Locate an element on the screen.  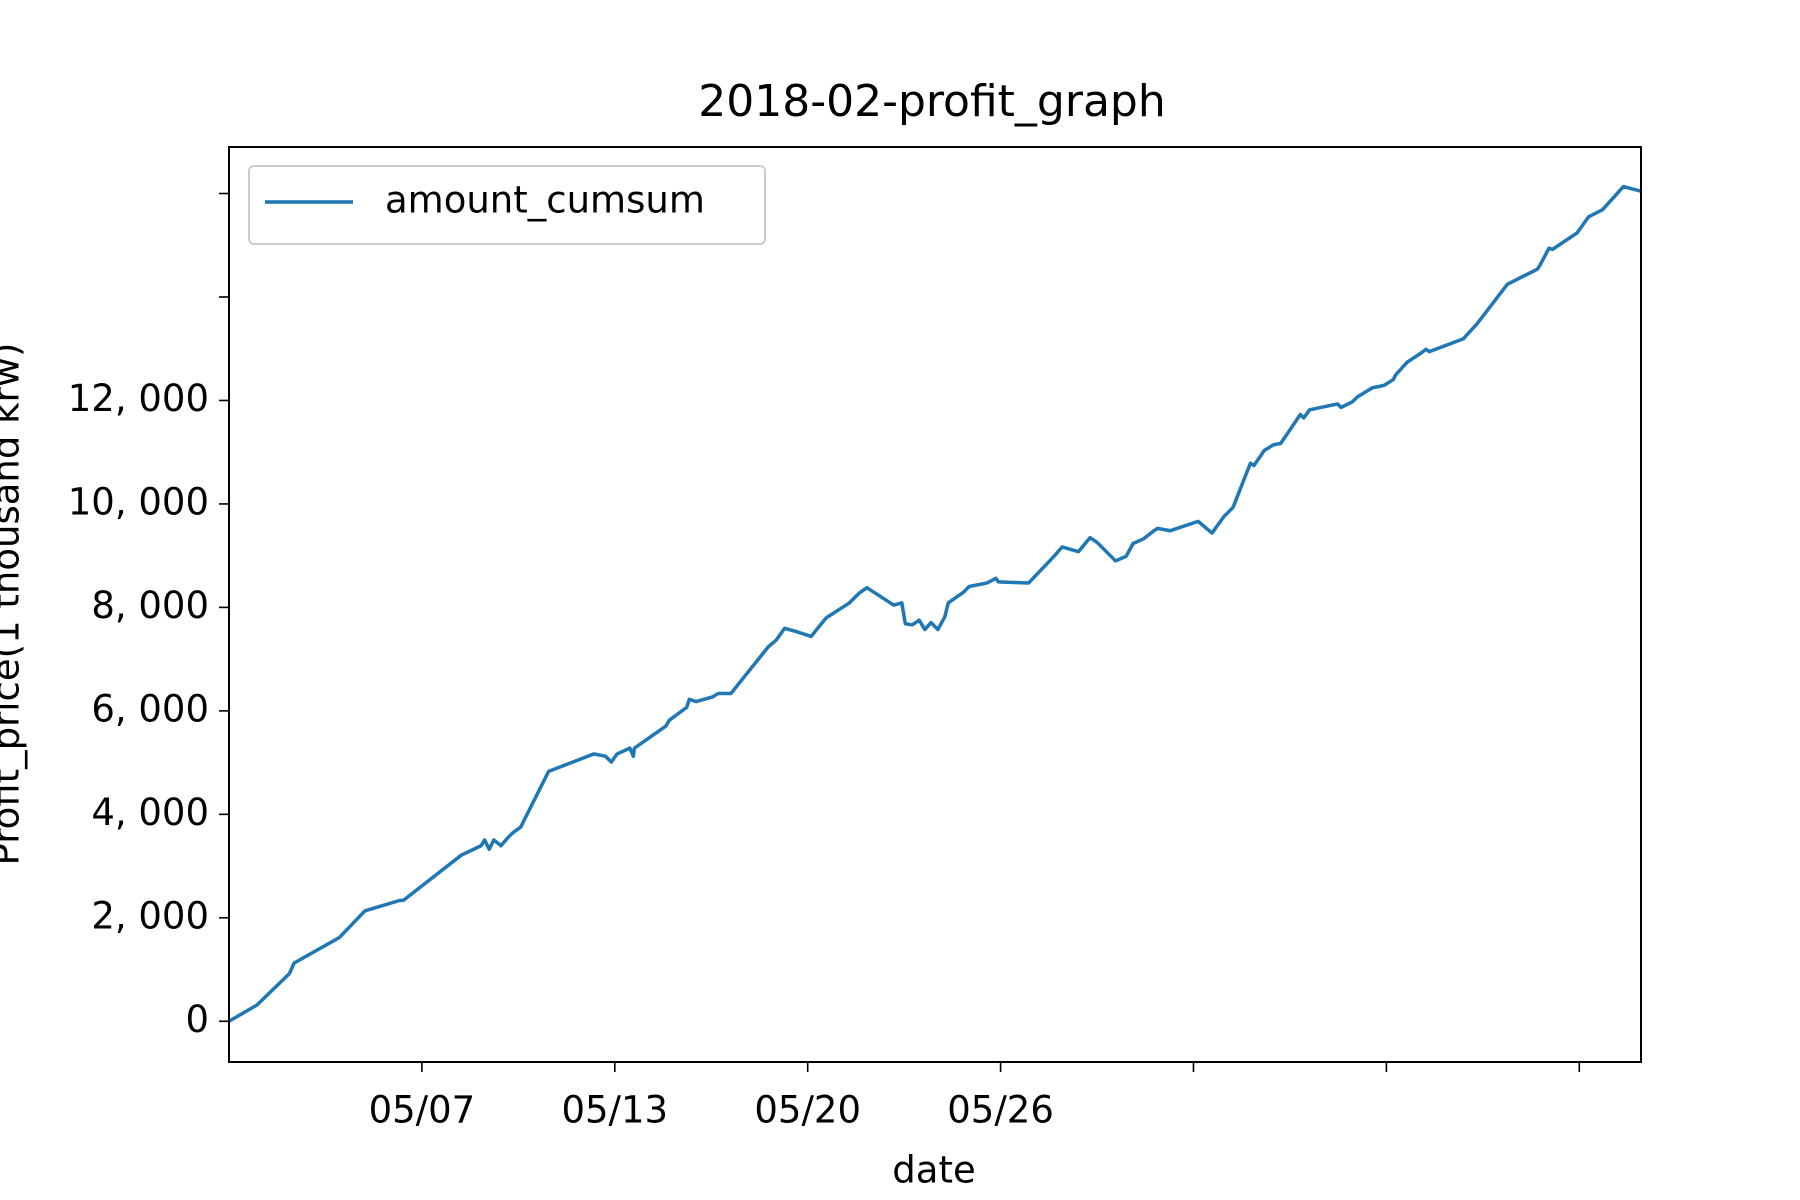
y-tick-label: 4, 000 is located at coordinates (150, 812).